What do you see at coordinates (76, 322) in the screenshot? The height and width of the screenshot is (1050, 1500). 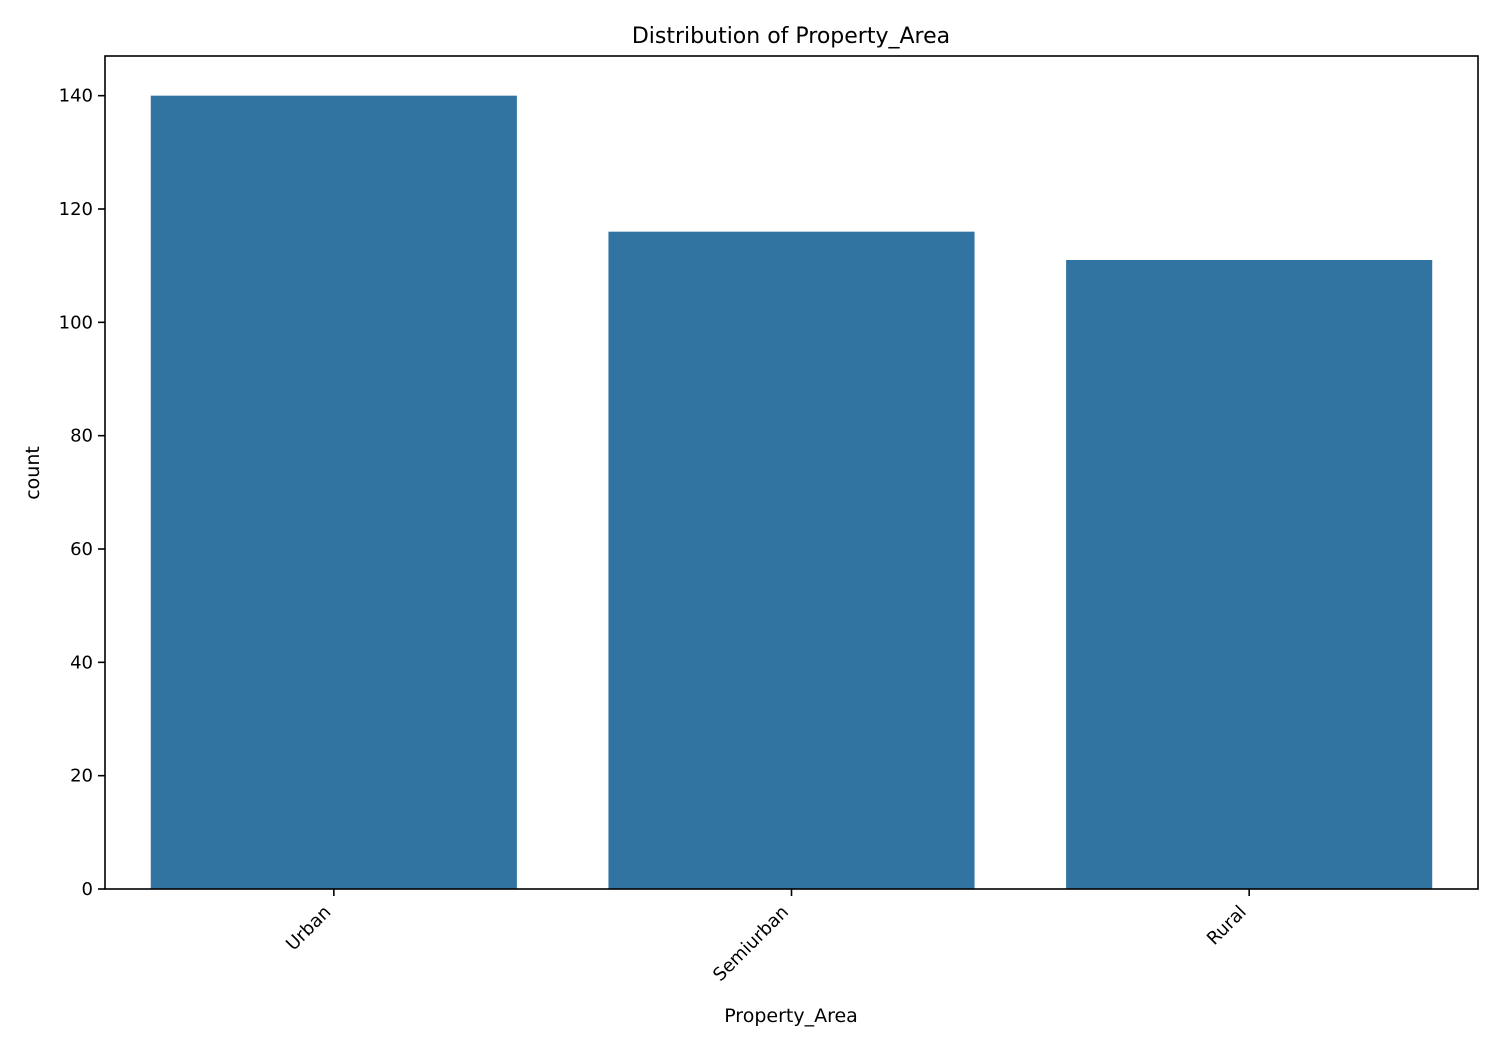 I see `y-tick-label: 100` at bounding box center [76, 322].